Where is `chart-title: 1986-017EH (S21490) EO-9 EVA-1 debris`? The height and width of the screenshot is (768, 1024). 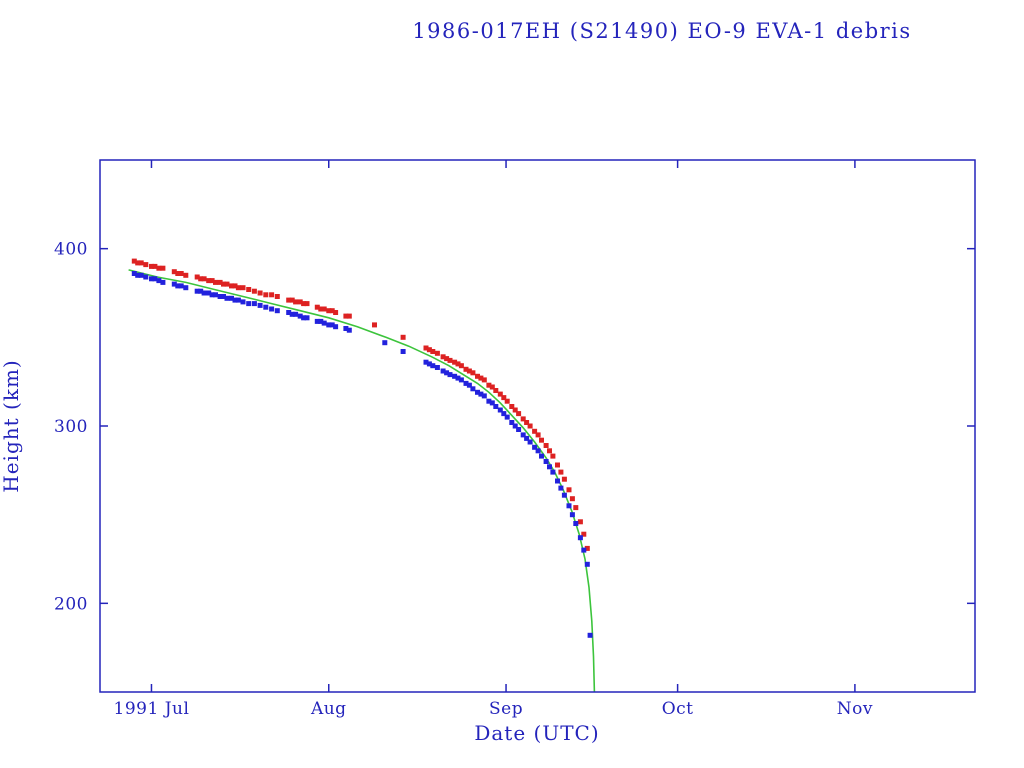 chart-title: 1986-017EH (S21490) EO-9 EVA-1 debris is located at coordinates (661, 31).